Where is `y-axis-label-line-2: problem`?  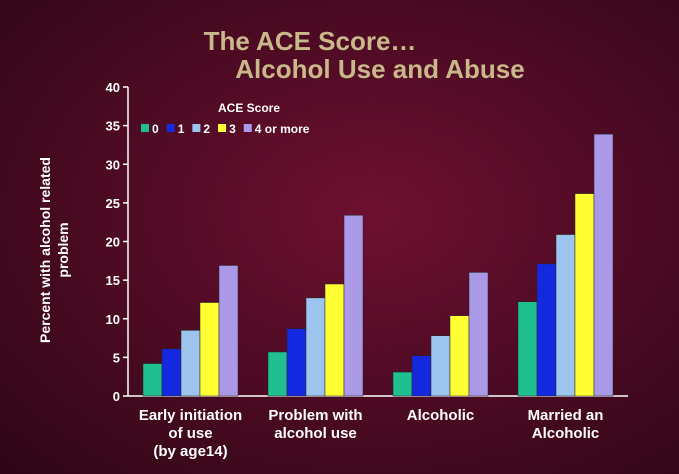
y-axis-label-line-2: problem is located at coordinates (63, 249).